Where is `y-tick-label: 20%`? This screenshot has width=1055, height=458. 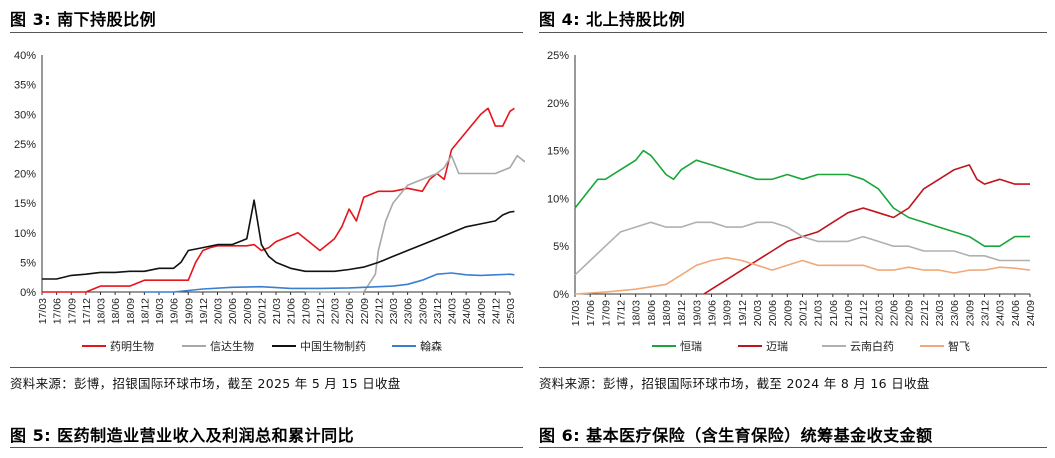 y-tick-label: 20% is located at coordinates (25, 175).